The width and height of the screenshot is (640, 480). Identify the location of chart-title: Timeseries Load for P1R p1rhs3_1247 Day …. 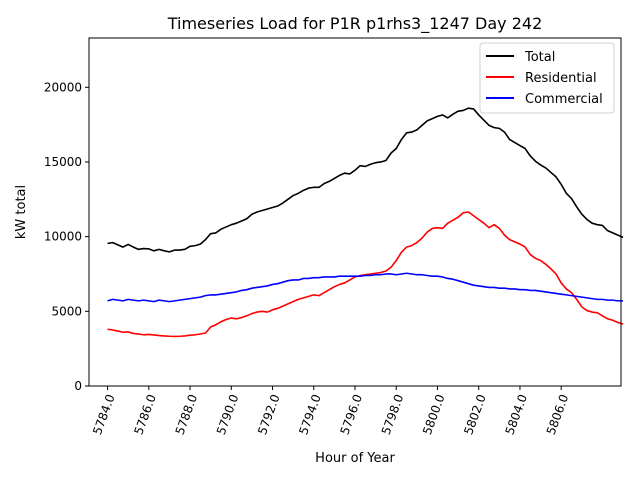
(355, 24).